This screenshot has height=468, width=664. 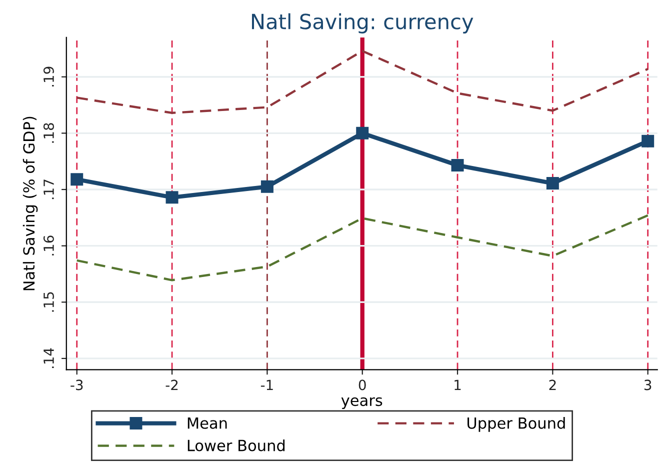 I want to click on x-tick-label: 3, so click(x=648, y=385).